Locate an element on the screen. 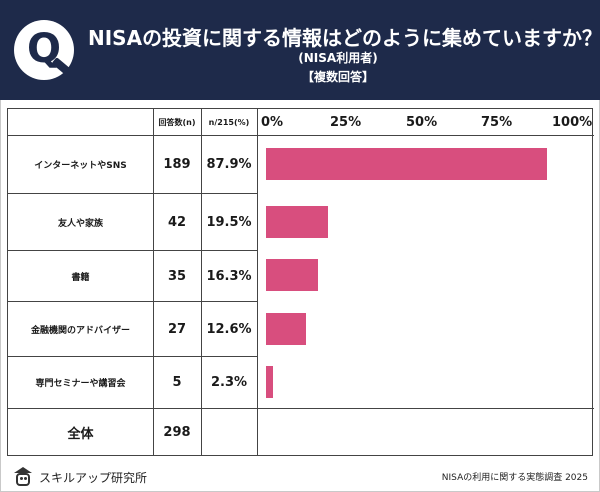  page-title: NISAの投資に関する情報はどのように集めていますか？ is located at coordinates (344, 38).